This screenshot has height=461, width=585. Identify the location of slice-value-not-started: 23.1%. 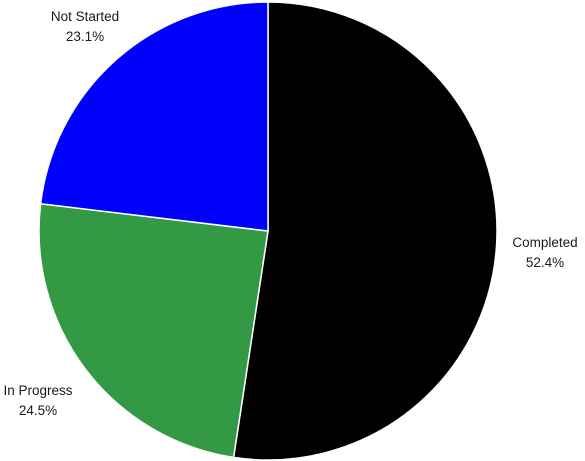
(85, 36).